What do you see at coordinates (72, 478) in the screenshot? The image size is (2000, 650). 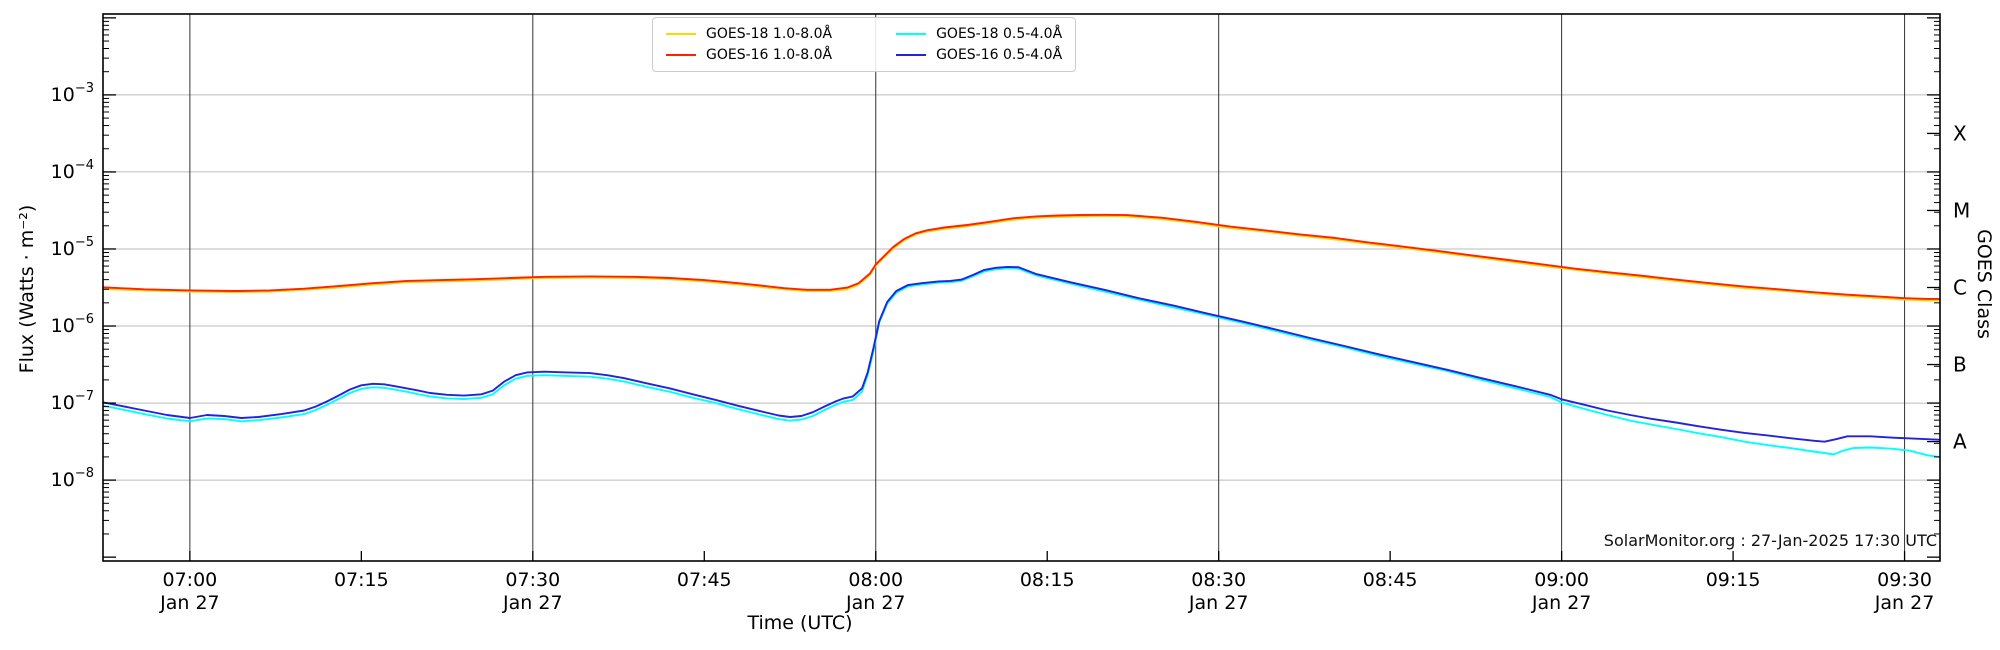 I see `y-tick-label: 10⁻⁸` at bounding box center [72, 478].